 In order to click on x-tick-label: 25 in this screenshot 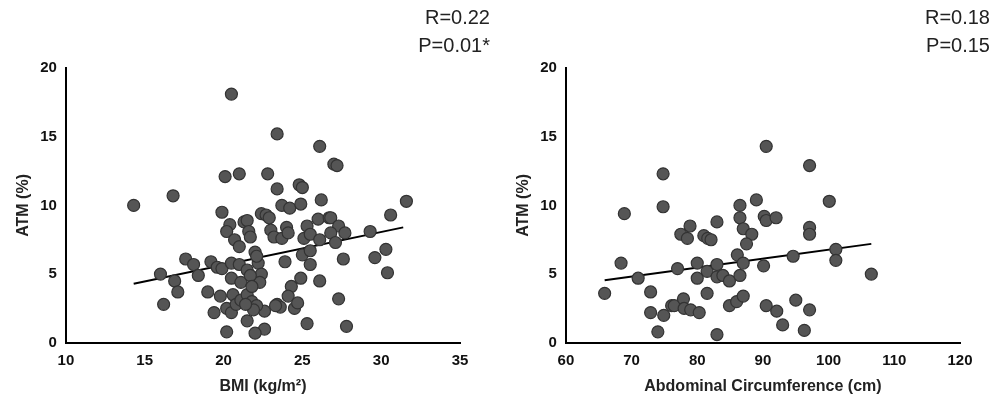, I will do `click(302, 359)`.